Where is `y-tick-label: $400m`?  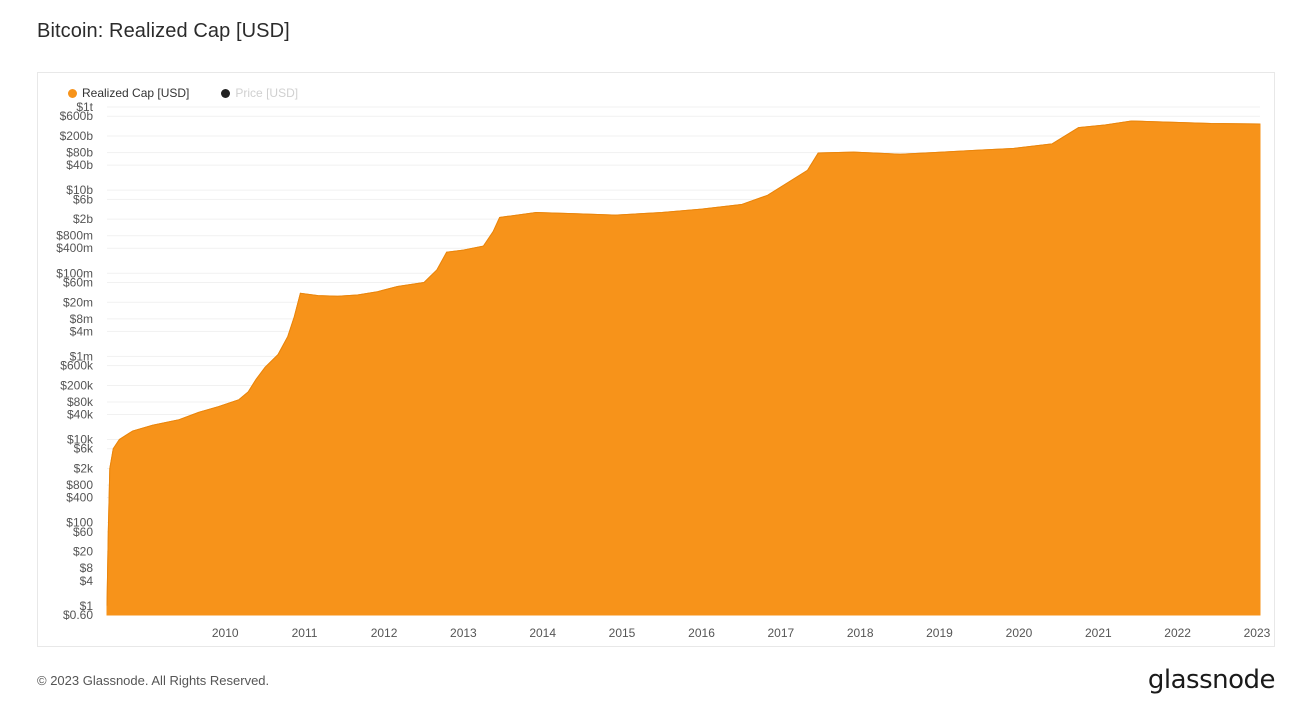 y-tick-label: $400m is located at coordinates (74, 248).